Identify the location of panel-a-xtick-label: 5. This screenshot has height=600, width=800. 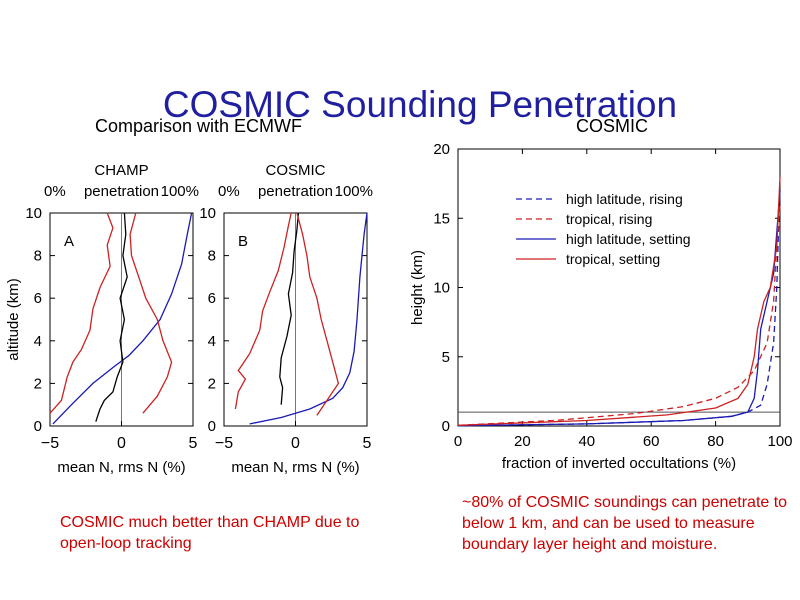
(193, 443).